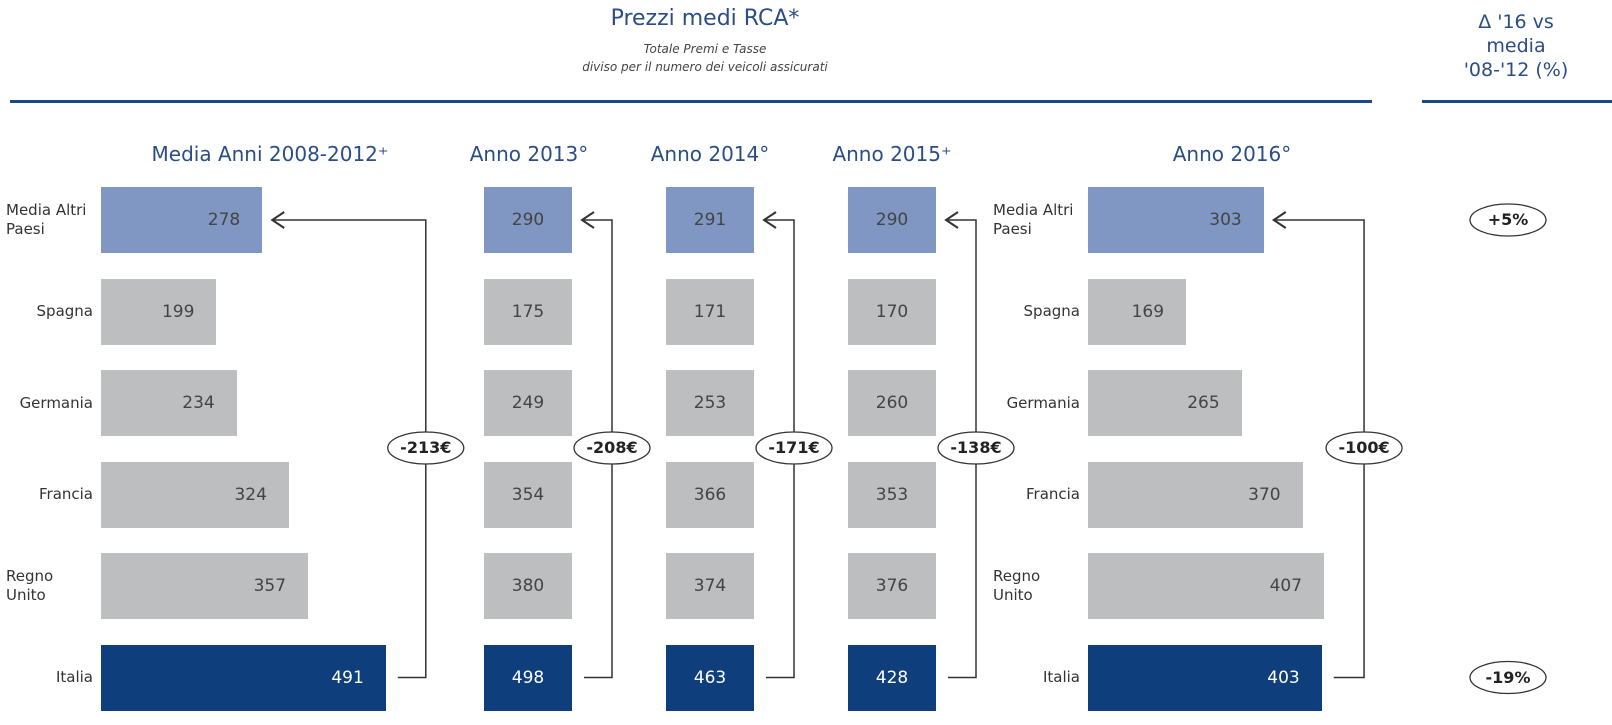 This screenshot has width=1612, height=725. Describe the element at coordinates (224, 220) in the screenshot. I see `value-label: 278` at that location.